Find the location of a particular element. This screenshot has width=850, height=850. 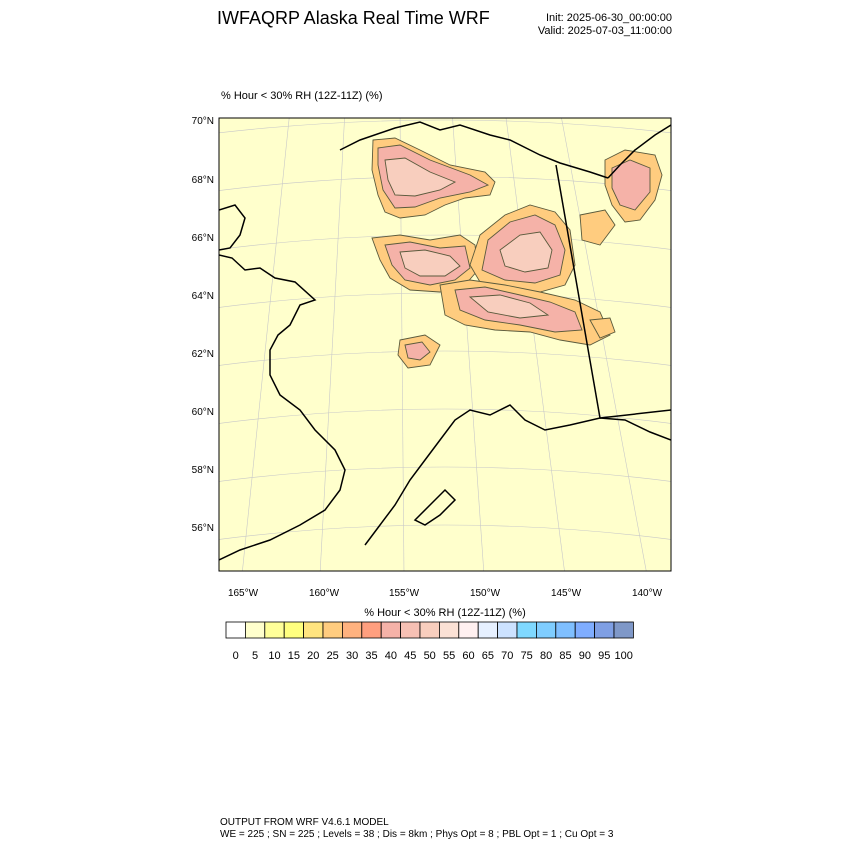

yukon-coast is located at coordinates (639, 151).